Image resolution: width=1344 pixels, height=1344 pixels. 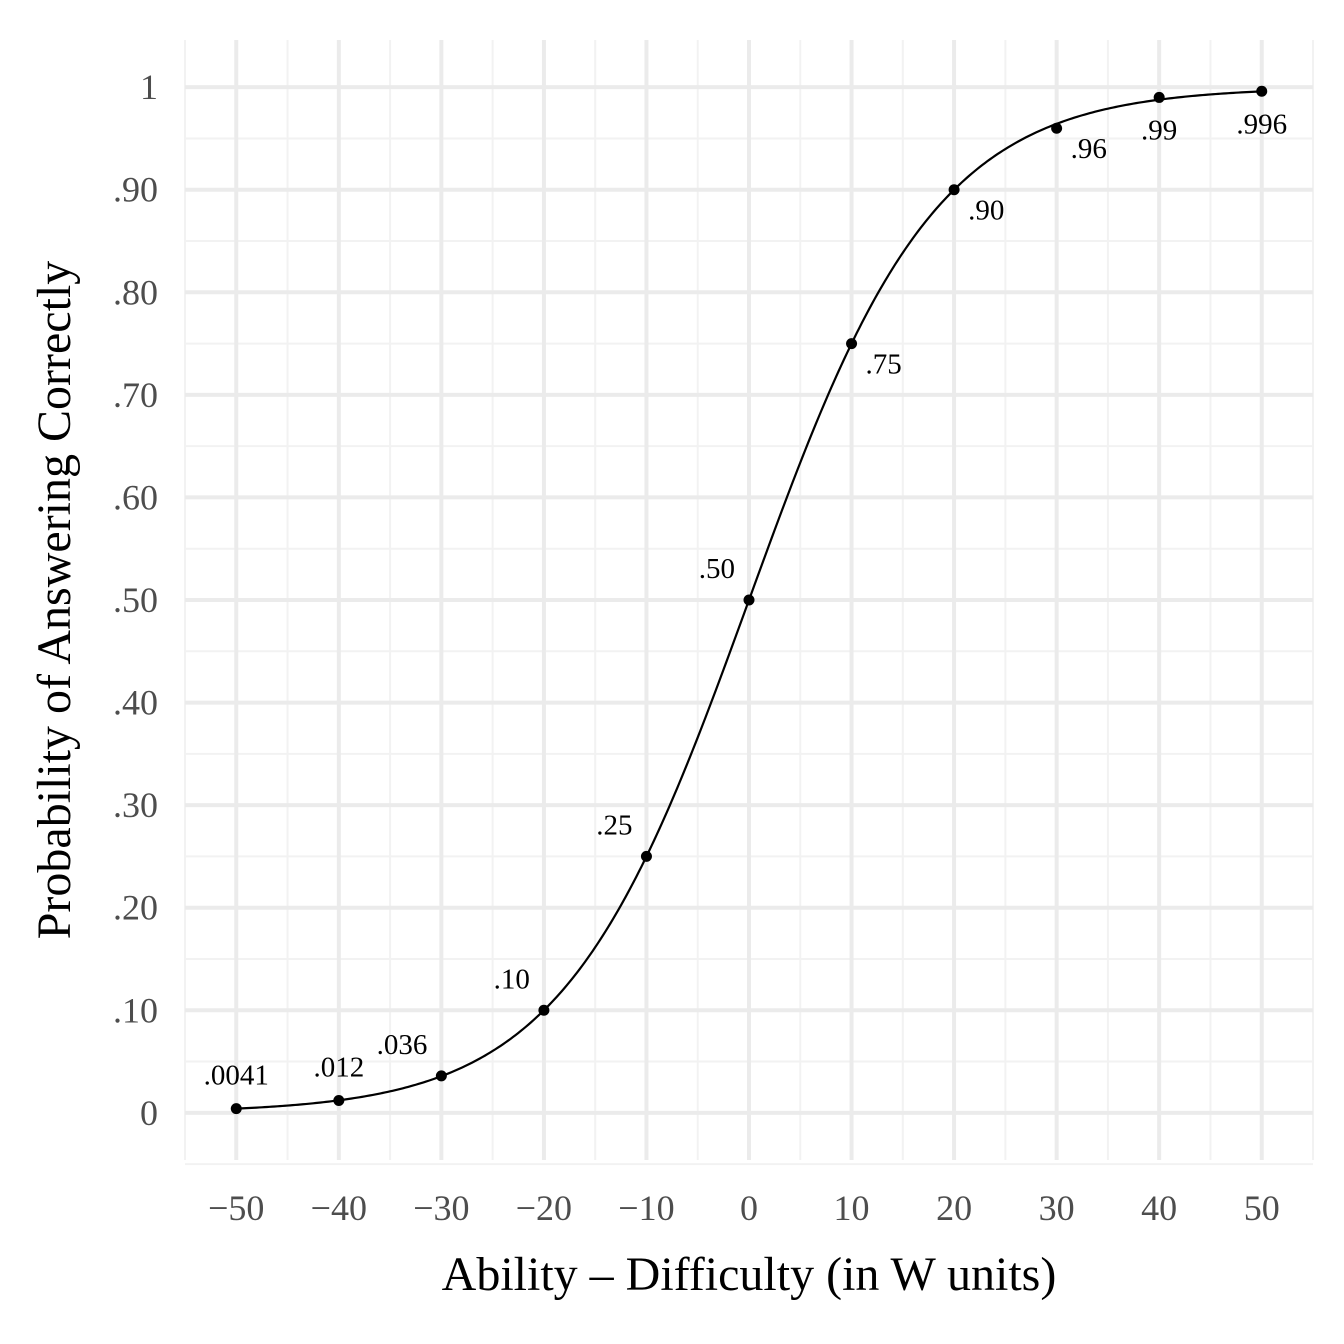 What do you see at coordinates (135, 292) in the screenshot?
I see `y-tick-label: .80` at bounding box center [135, 292].